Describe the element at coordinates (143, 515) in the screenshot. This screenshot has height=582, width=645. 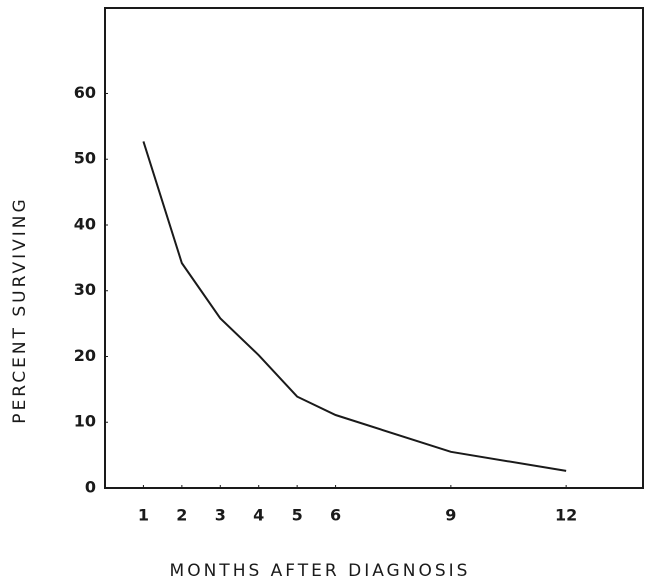
I see `x-tick-label: 1` at that location.